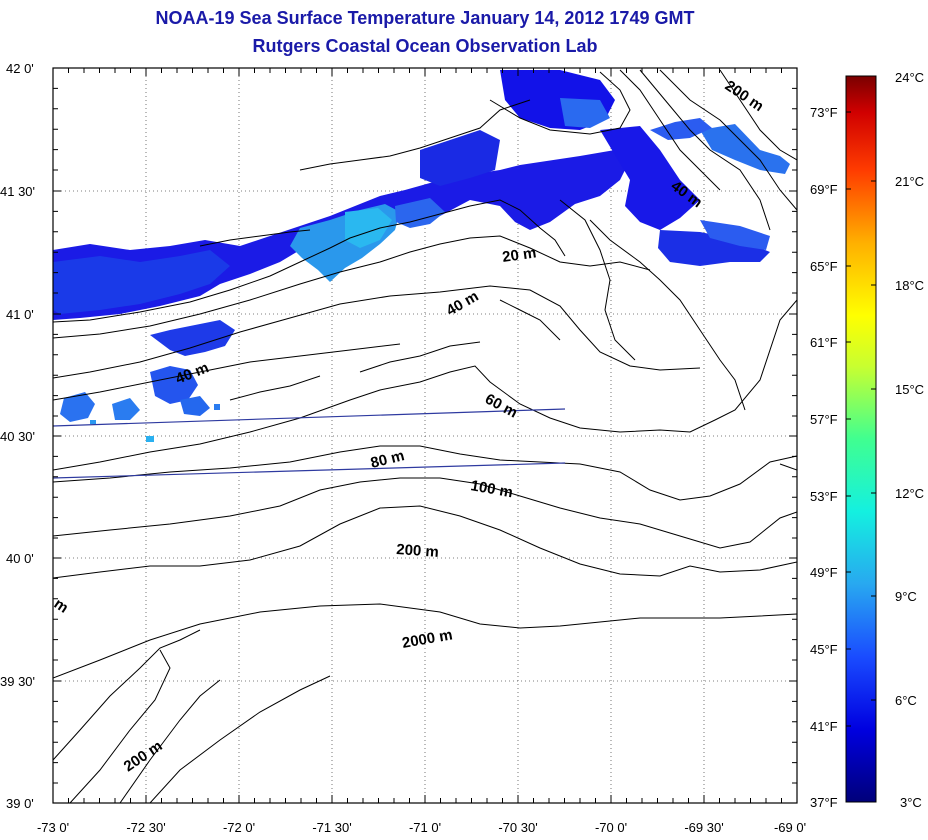  Describe the element at coordinates (517, 827) in the screenshot. I see `lon-label: -70 30'` at that location.